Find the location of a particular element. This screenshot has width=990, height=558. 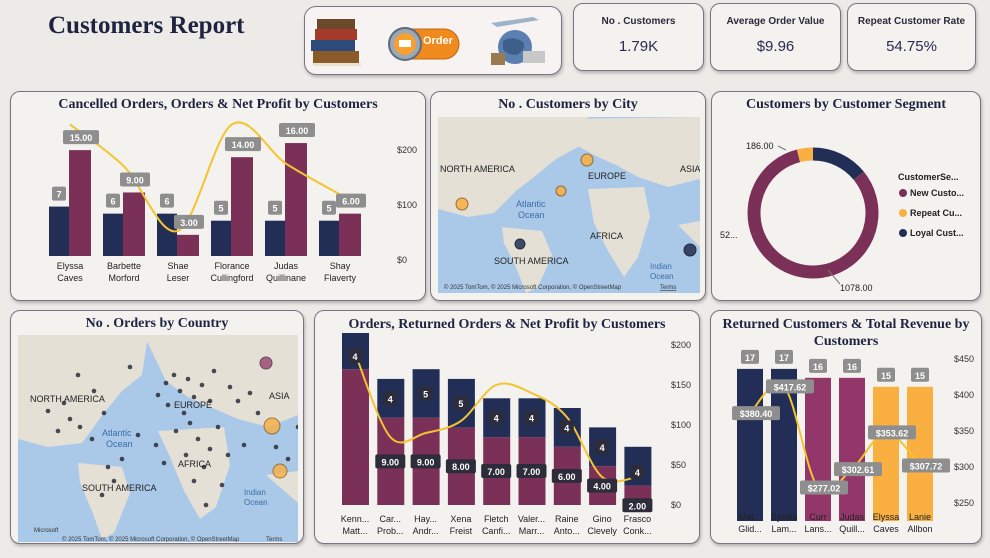

category-label: Leser is located at coordinates (178, 278).